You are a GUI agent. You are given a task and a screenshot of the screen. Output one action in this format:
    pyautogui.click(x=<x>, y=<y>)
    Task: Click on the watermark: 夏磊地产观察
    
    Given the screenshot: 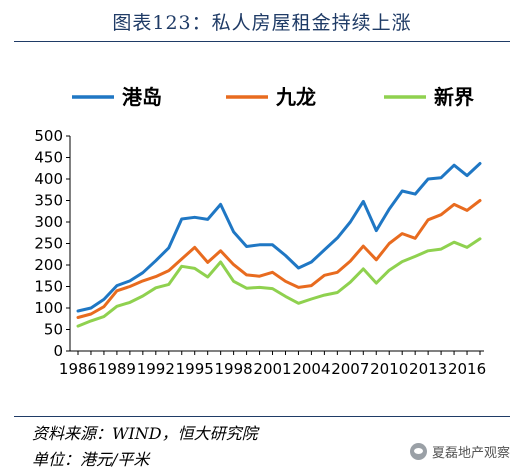 What is the action you would take?
    pyautogui.click(x=459, y=451)
    